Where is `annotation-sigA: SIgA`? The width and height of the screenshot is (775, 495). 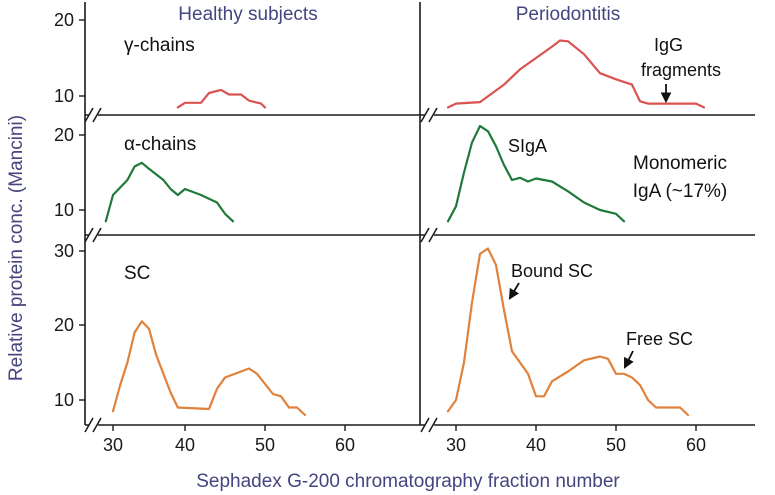 annotation-sigA: SIgA is located at coordinates (527, 146).